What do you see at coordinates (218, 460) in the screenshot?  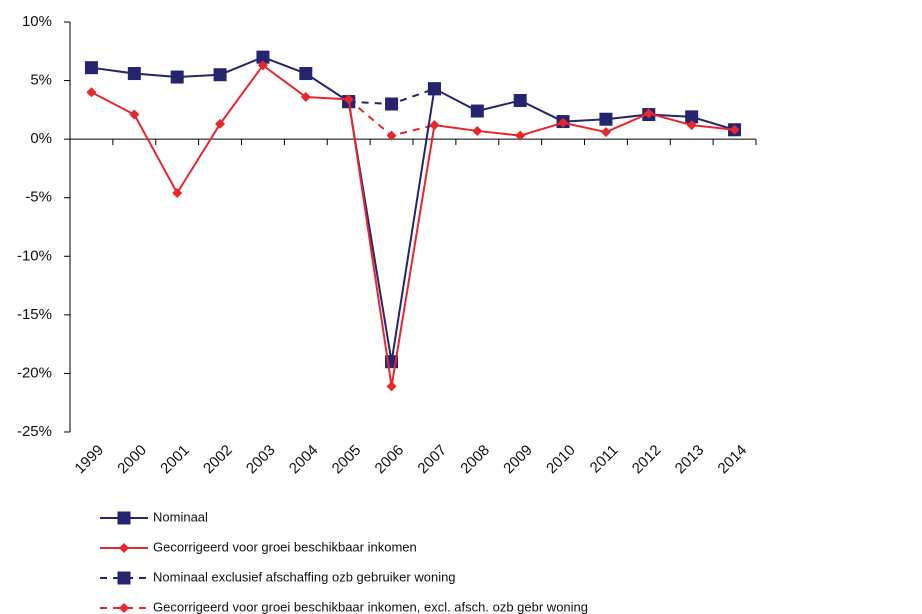 I see `x-tick-label: 2002` at bounding box center [218, 460].